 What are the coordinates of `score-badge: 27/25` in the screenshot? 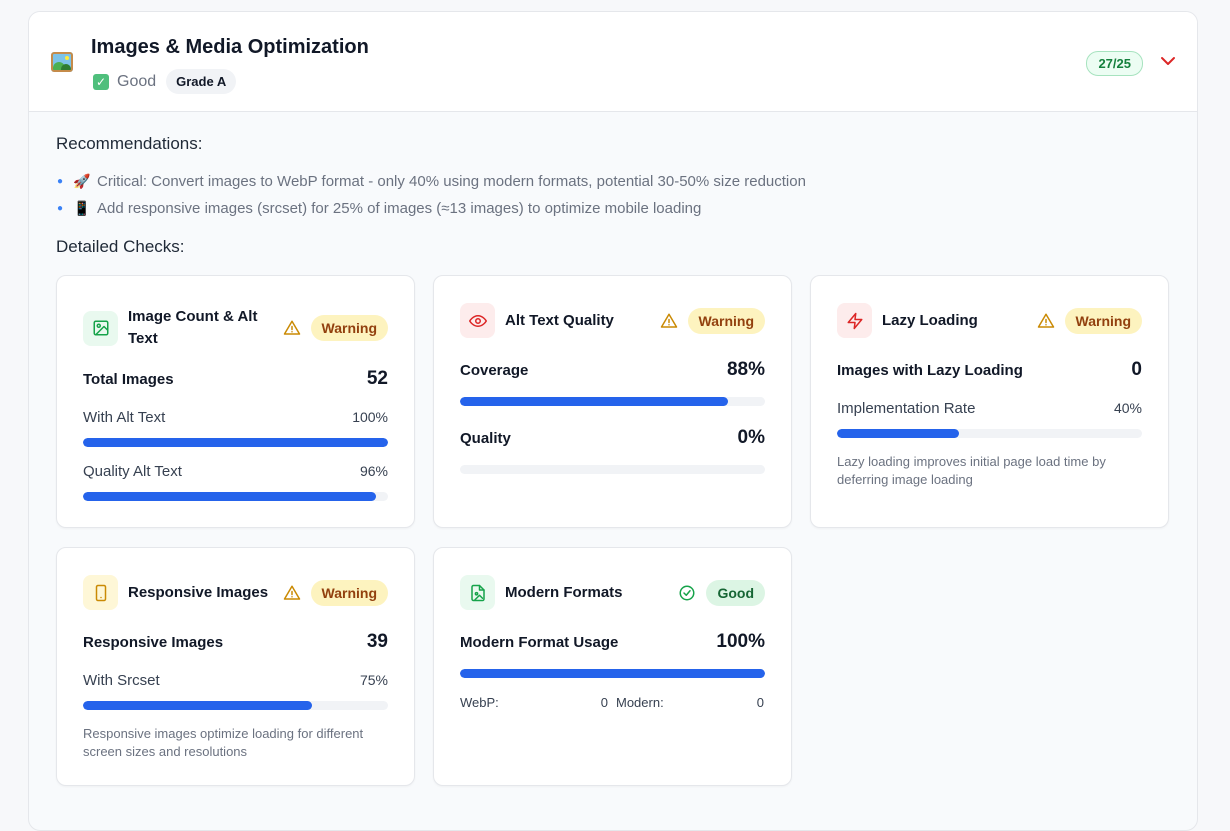 It's located at (1114, 63).